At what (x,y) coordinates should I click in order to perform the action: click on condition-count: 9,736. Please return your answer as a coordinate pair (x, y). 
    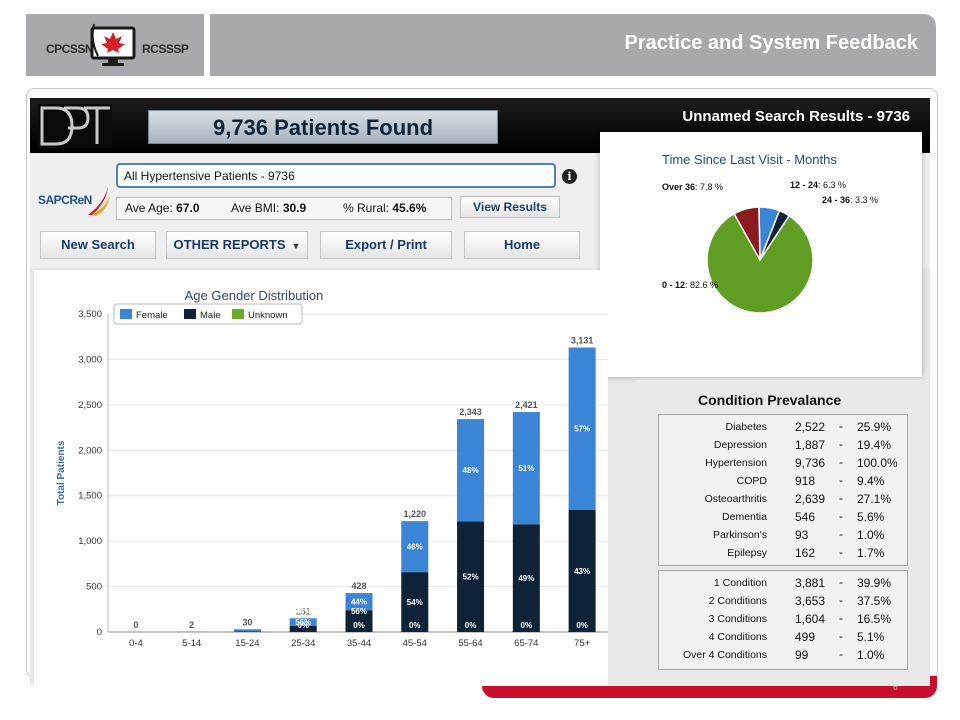
    Looking at the image, I should click on (810, 463).